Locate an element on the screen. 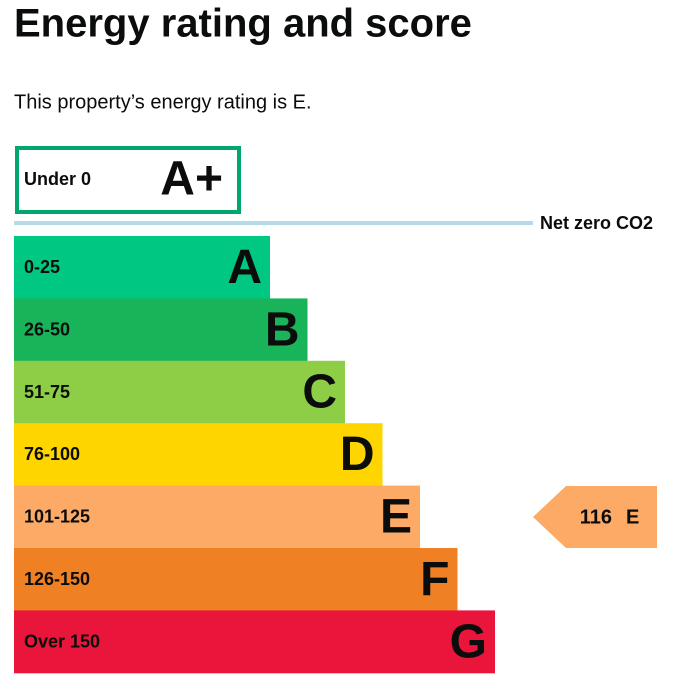  top-band-range: Under 0 is located at coordinates (57, 179).